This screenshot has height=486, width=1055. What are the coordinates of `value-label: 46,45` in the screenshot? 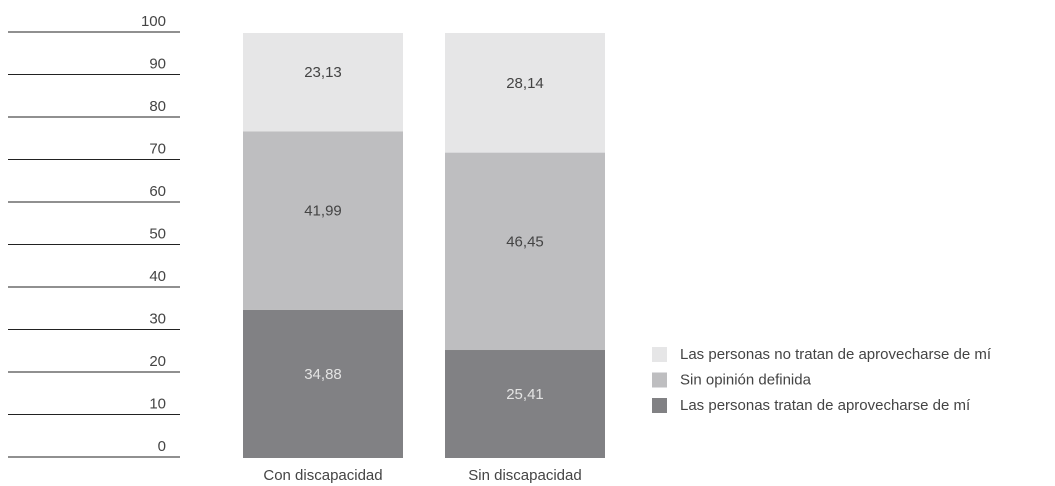 It's located at (525, 241).